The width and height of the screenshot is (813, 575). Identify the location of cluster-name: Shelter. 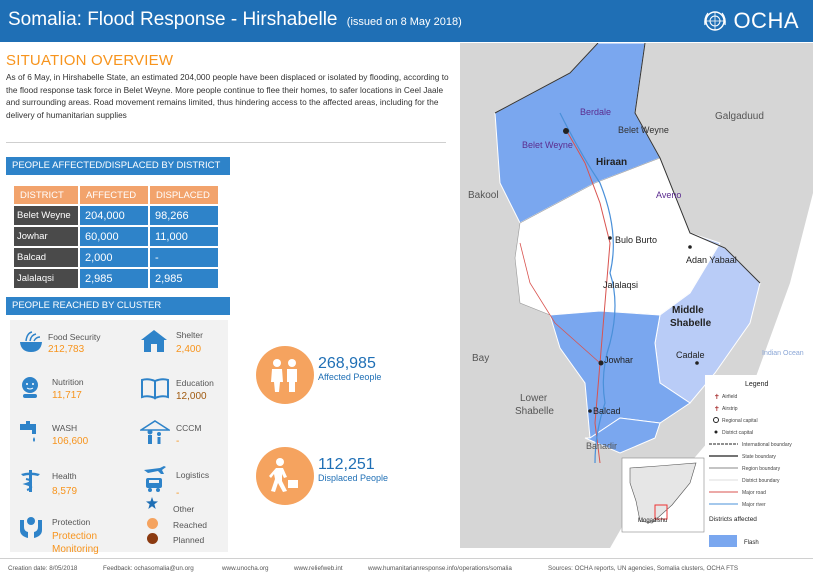
(189, 335).